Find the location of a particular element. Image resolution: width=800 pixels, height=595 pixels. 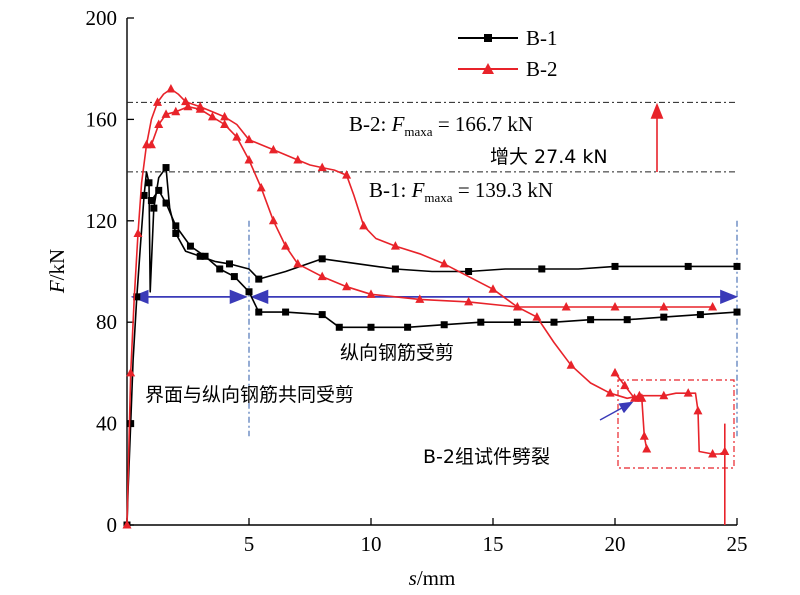

annotation-b2-fmax: B-2: Fmaxa = 166.7 kN is located at coordinates (441, 125).